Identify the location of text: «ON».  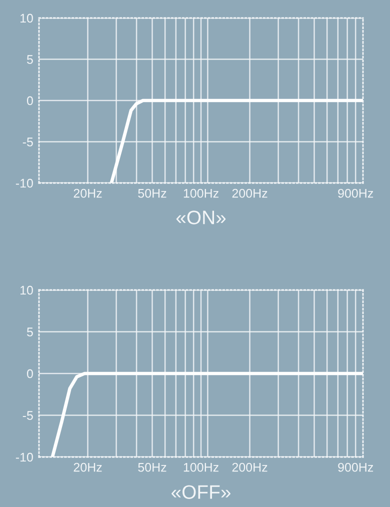
(201, 217).